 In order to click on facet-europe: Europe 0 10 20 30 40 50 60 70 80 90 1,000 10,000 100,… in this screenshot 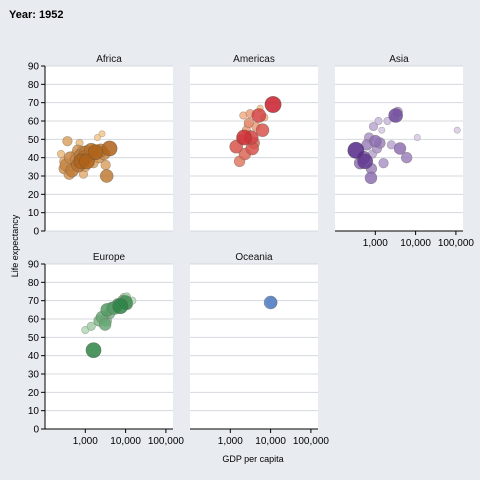, I will do `click(106, 349)`.